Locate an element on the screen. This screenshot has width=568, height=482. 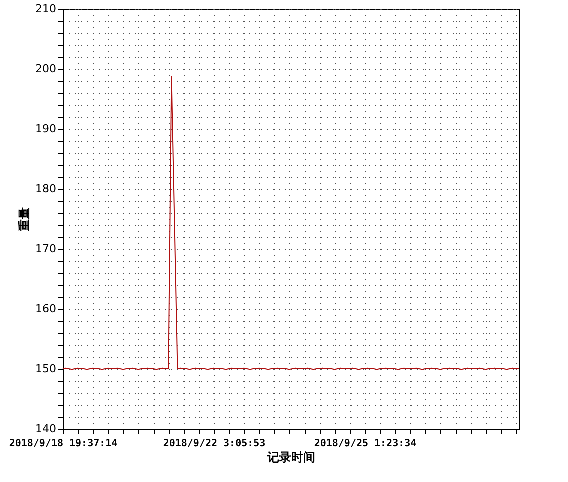
y-tick-label: 210 is located at coordinates (46, 9).